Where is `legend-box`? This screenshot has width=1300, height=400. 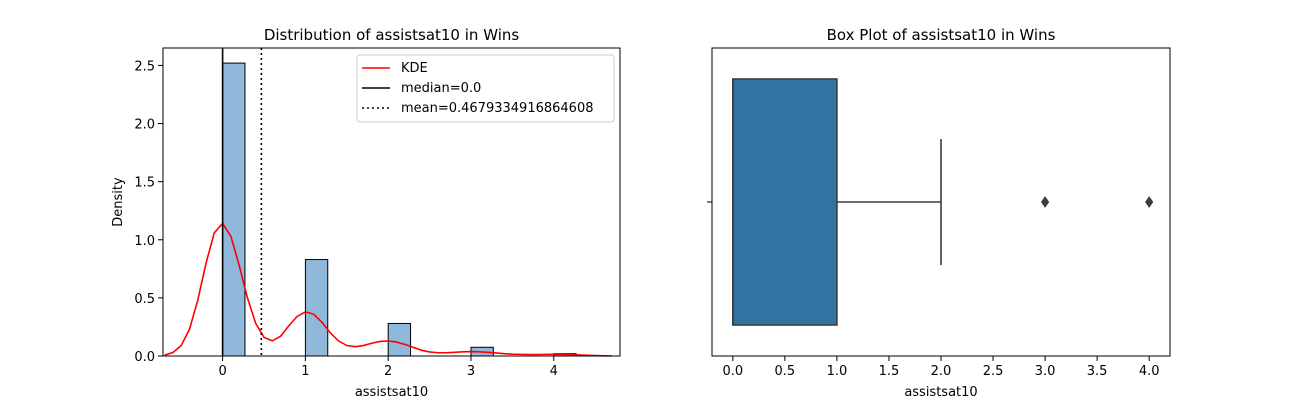
legend-box is located at coordinates (485, 88).